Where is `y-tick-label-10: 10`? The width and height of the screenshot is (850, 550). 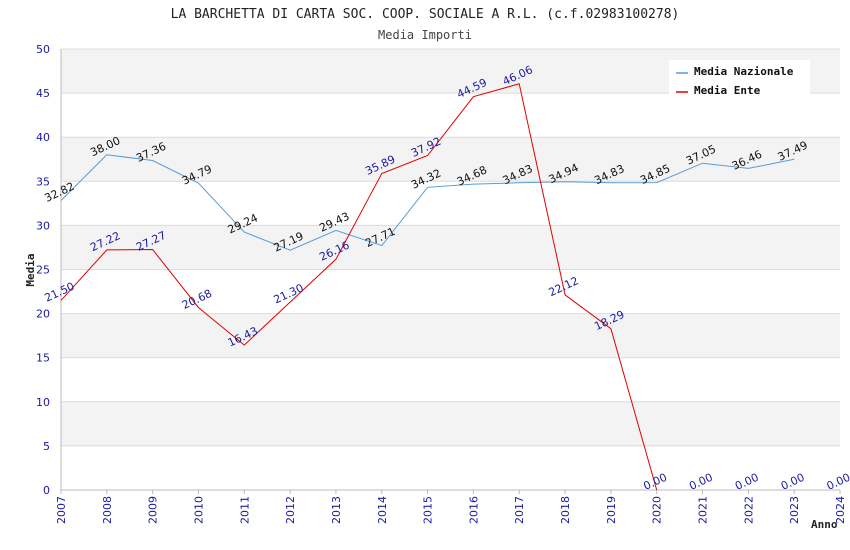 y-tick-label-10: 10 is located at coordinates (43, 402).